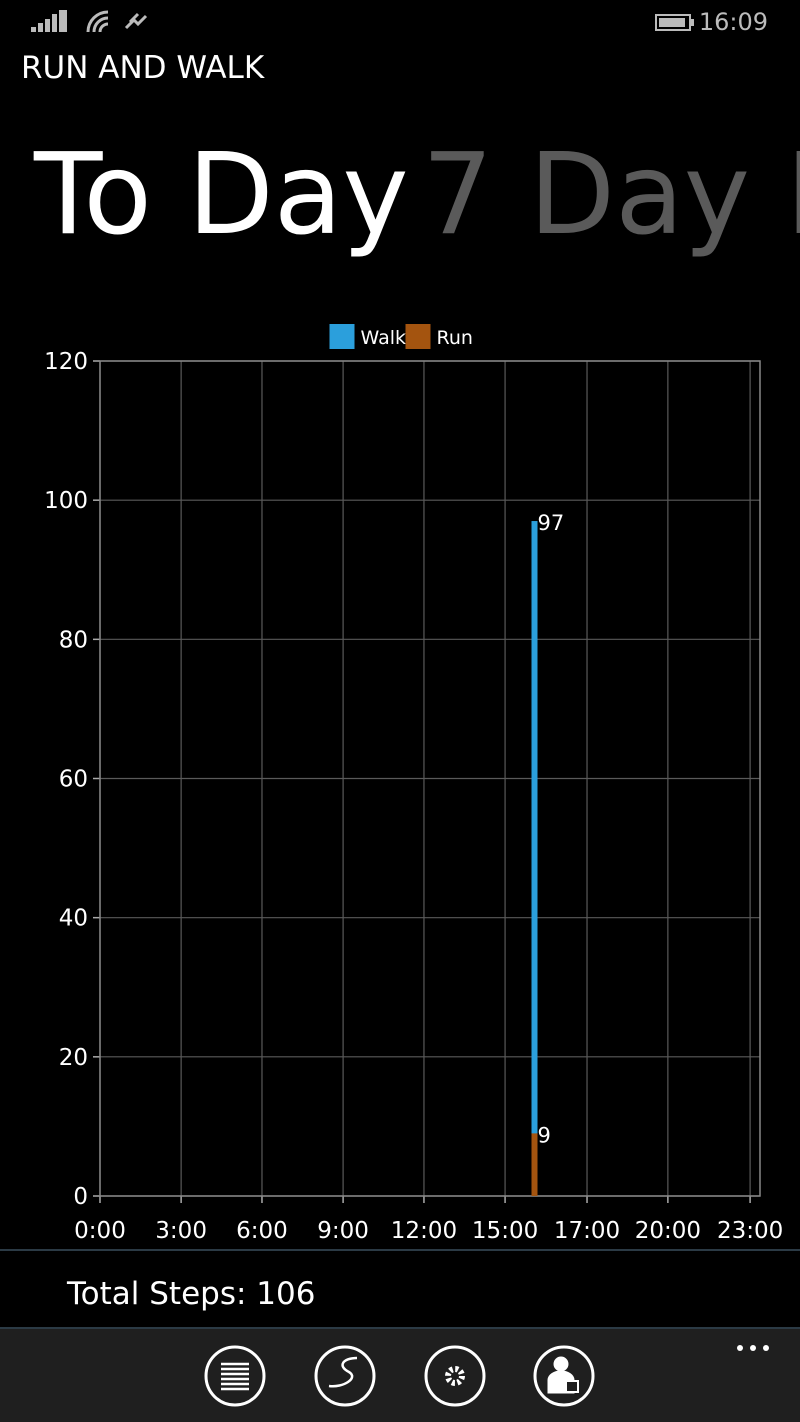  Describe the element at coordinates (343, 1231) in the screenshot. I see `x-tick-label: 9:00` at that location.